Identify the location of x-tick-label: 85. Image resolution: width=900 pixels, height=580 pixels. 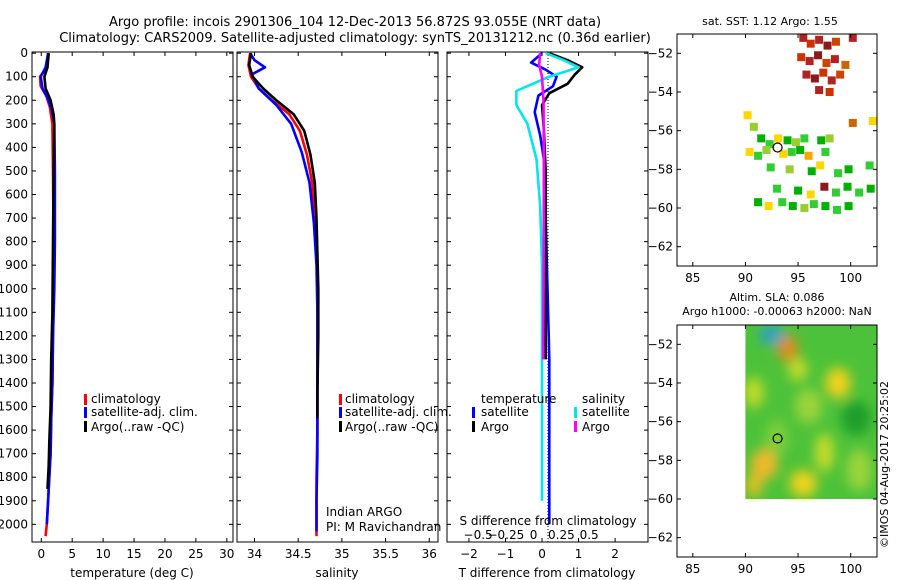
(692, 278).